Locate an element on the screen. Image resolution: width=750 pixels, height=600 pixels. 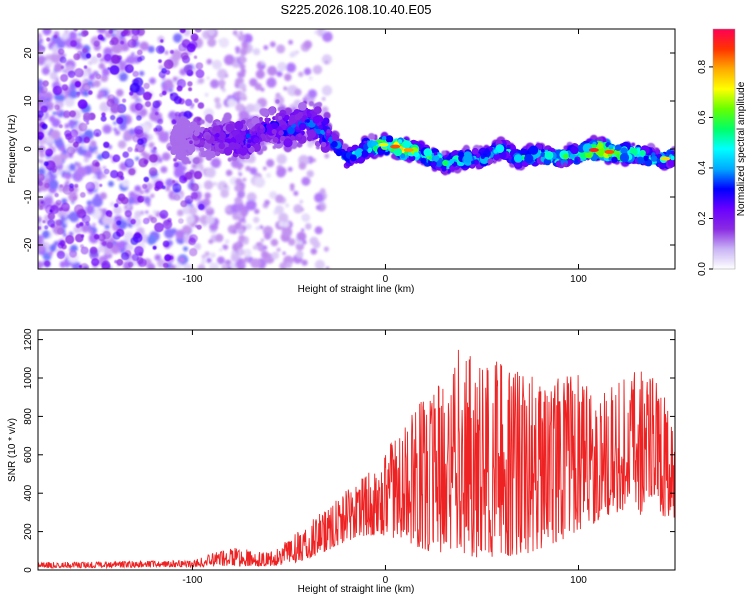
spectrogram-y-label: Frequency (Hz) is located at coordinates (12, 149).